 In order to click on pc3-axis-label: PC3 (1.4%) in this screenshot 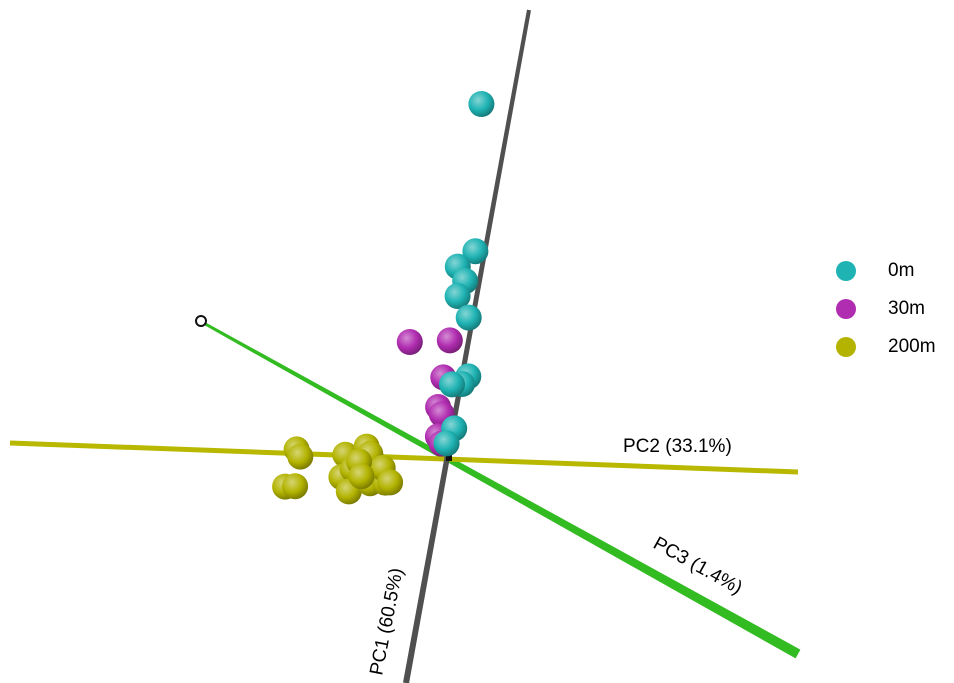, I will do `click(698, 566)`.